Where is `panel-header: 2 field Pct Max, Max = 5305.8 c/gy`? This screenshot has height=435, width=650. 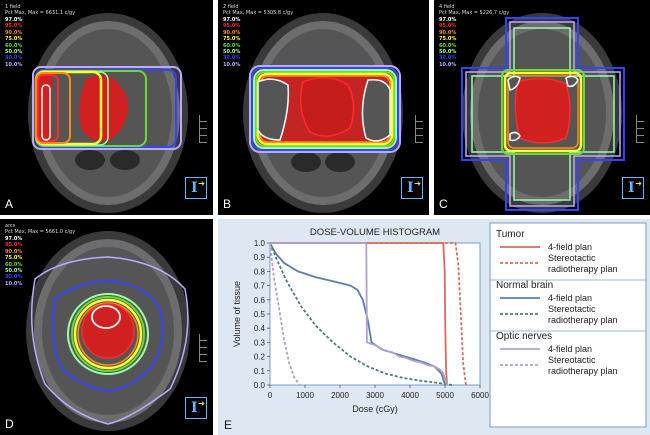 panel-header: 2 field Pct Max, Max = 5305.8 c/gy is located at coordinates (258, 10).